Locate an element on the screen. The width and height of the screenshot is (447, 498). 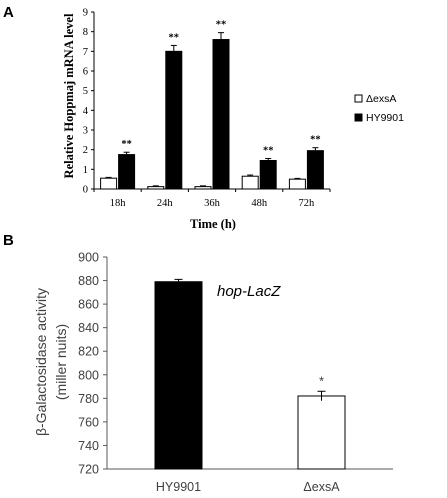
chart-a-x-tick-label: 36h is located at coordinates (212, 203).